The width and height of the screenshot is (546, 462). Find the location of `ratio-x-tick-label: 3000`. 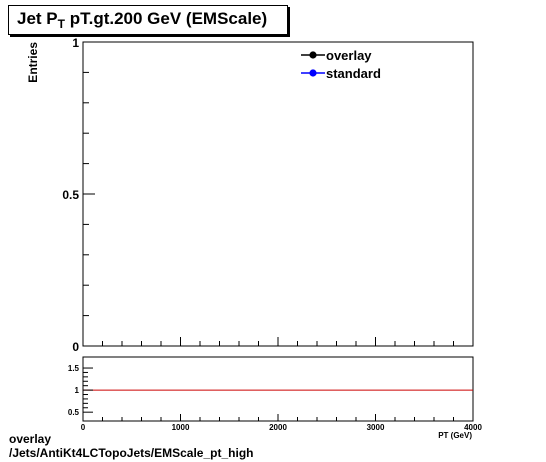

ratio-x-tick-label: 3000 is located at coordinates (376, 427).